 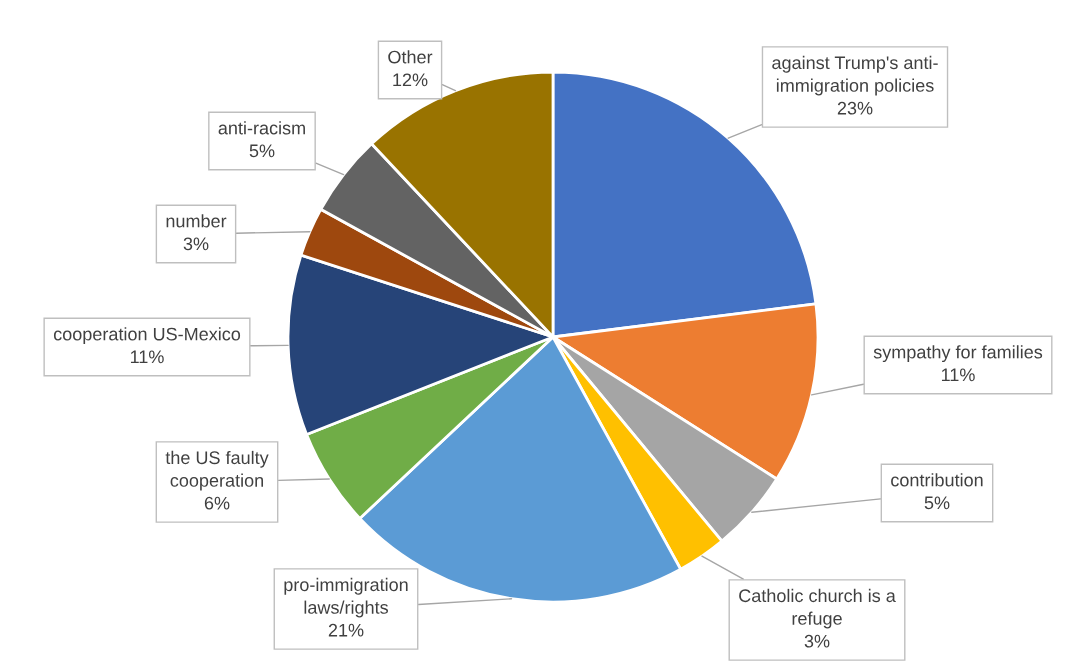 I want to click on slice-label: pro-immigration laws/rights, so click(x=346, y=597).